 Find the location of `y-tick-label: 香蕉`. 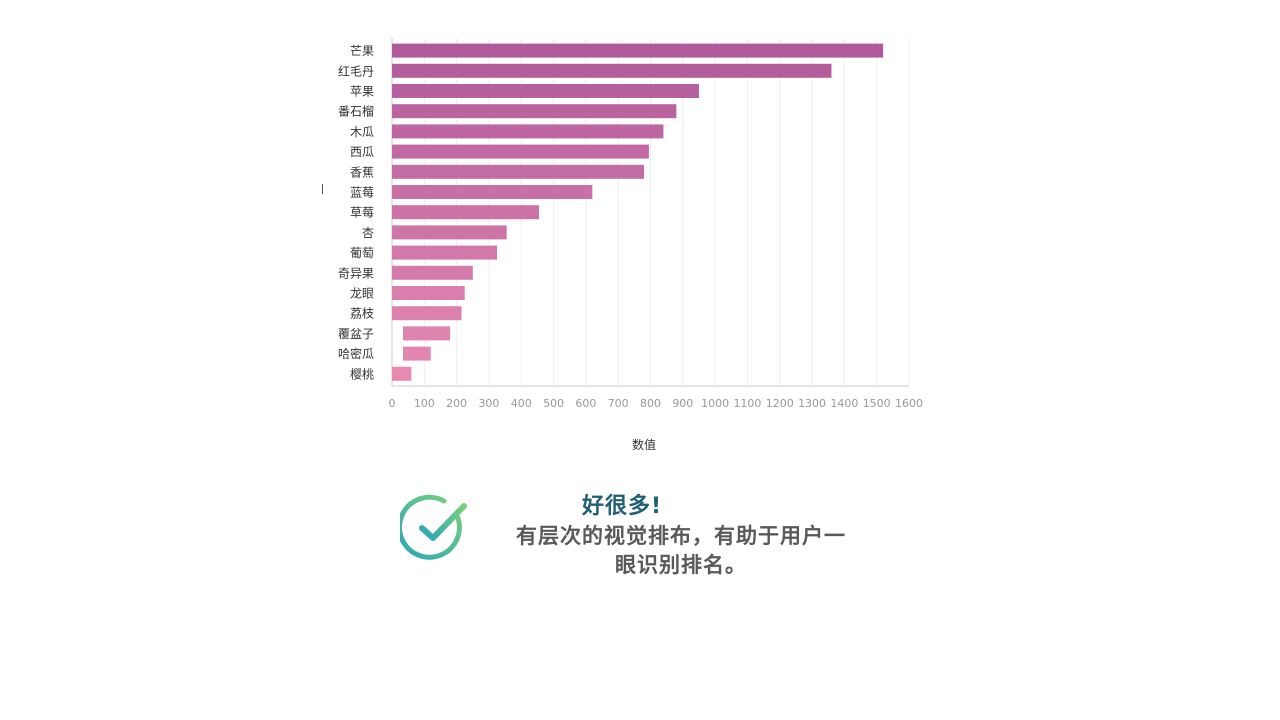

y-tick-label: 香蕉 is located at coordinates (362, 172).